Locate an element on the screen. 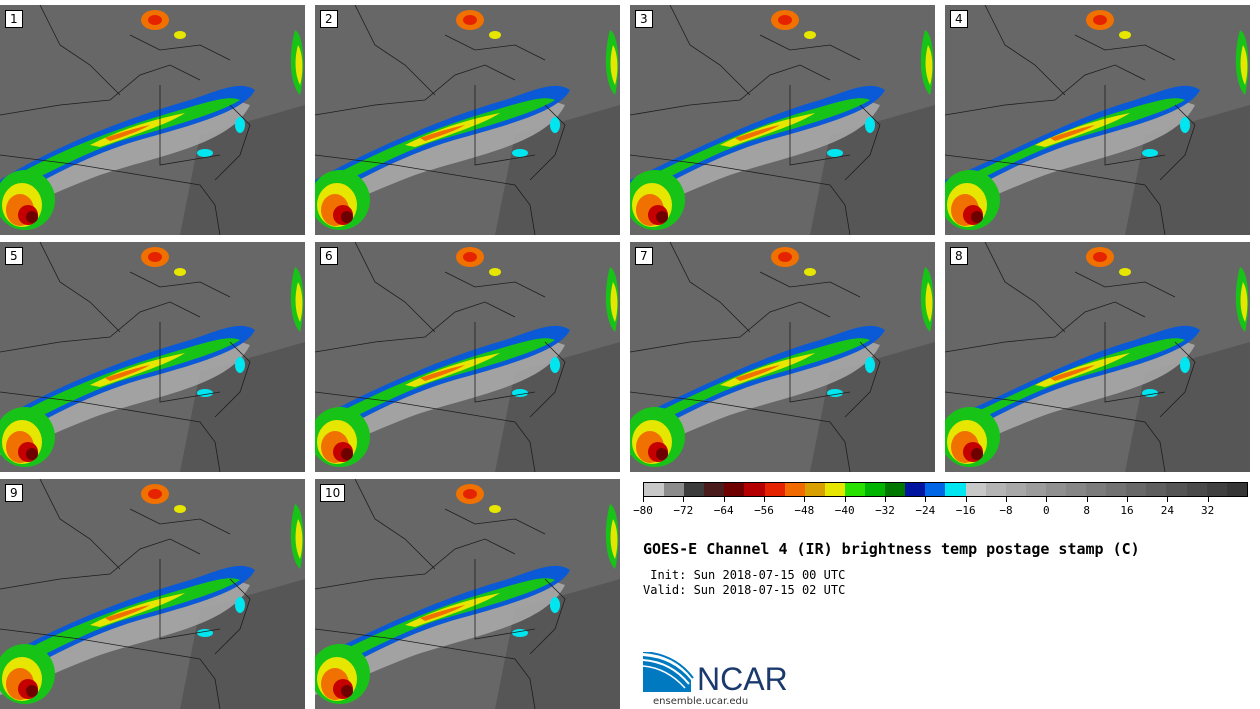  ncar-logo-text: NCAR is located at coordinates (742, 677).